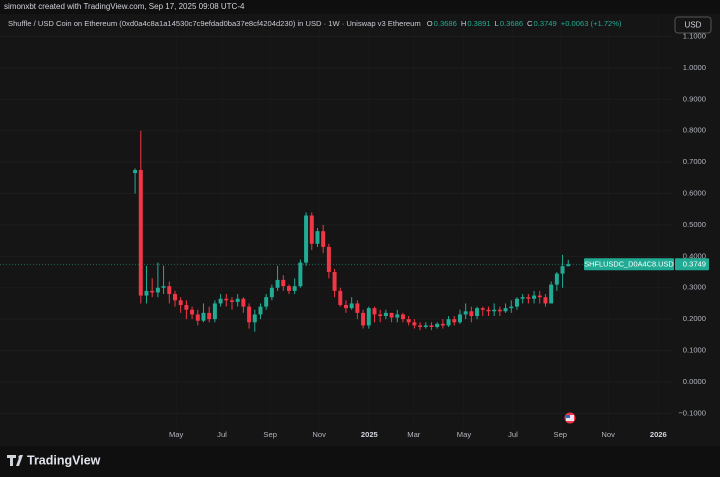  Describe the element at coordinates (694, 381) in the screenshot. I see `y-tick-label: 0.0000` at that location.